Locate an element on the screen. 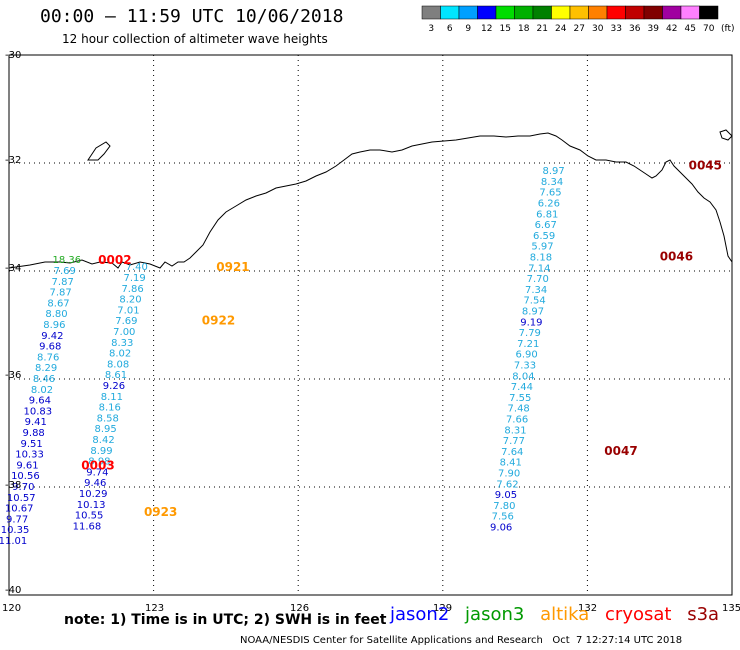  legend-cryosat: cryosat is located at coordinates (638, 614).